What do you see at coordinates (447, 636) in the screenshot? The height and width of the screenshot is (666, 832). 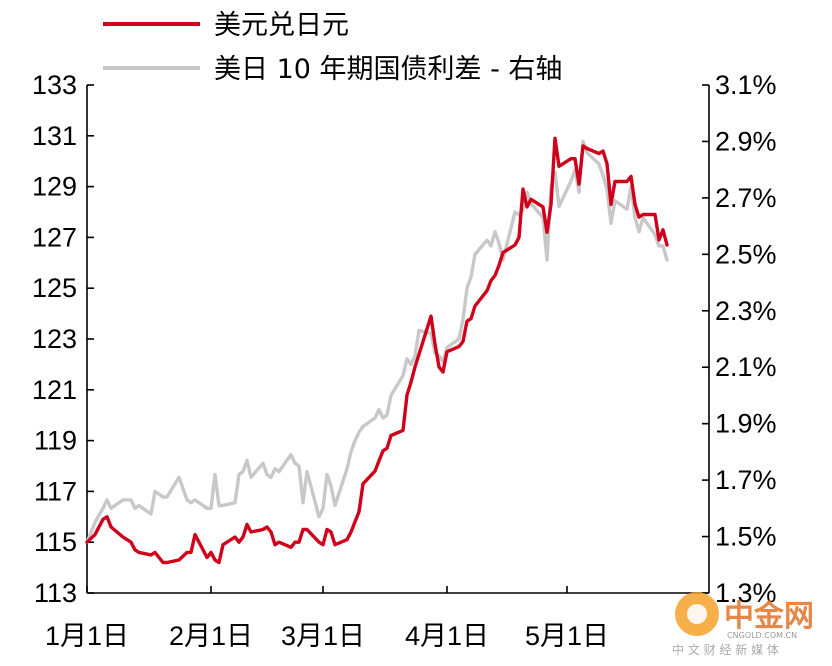 I see `x-tick-label: 4月1日` at bounding box center [447, 636].